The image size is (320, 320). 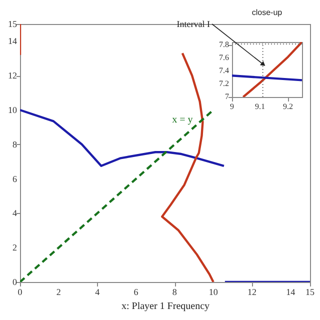 What do you see at coordinates (213, 292) in the screenshot?
I see `x-tick-label: 10` at bounding box center [213, 292].